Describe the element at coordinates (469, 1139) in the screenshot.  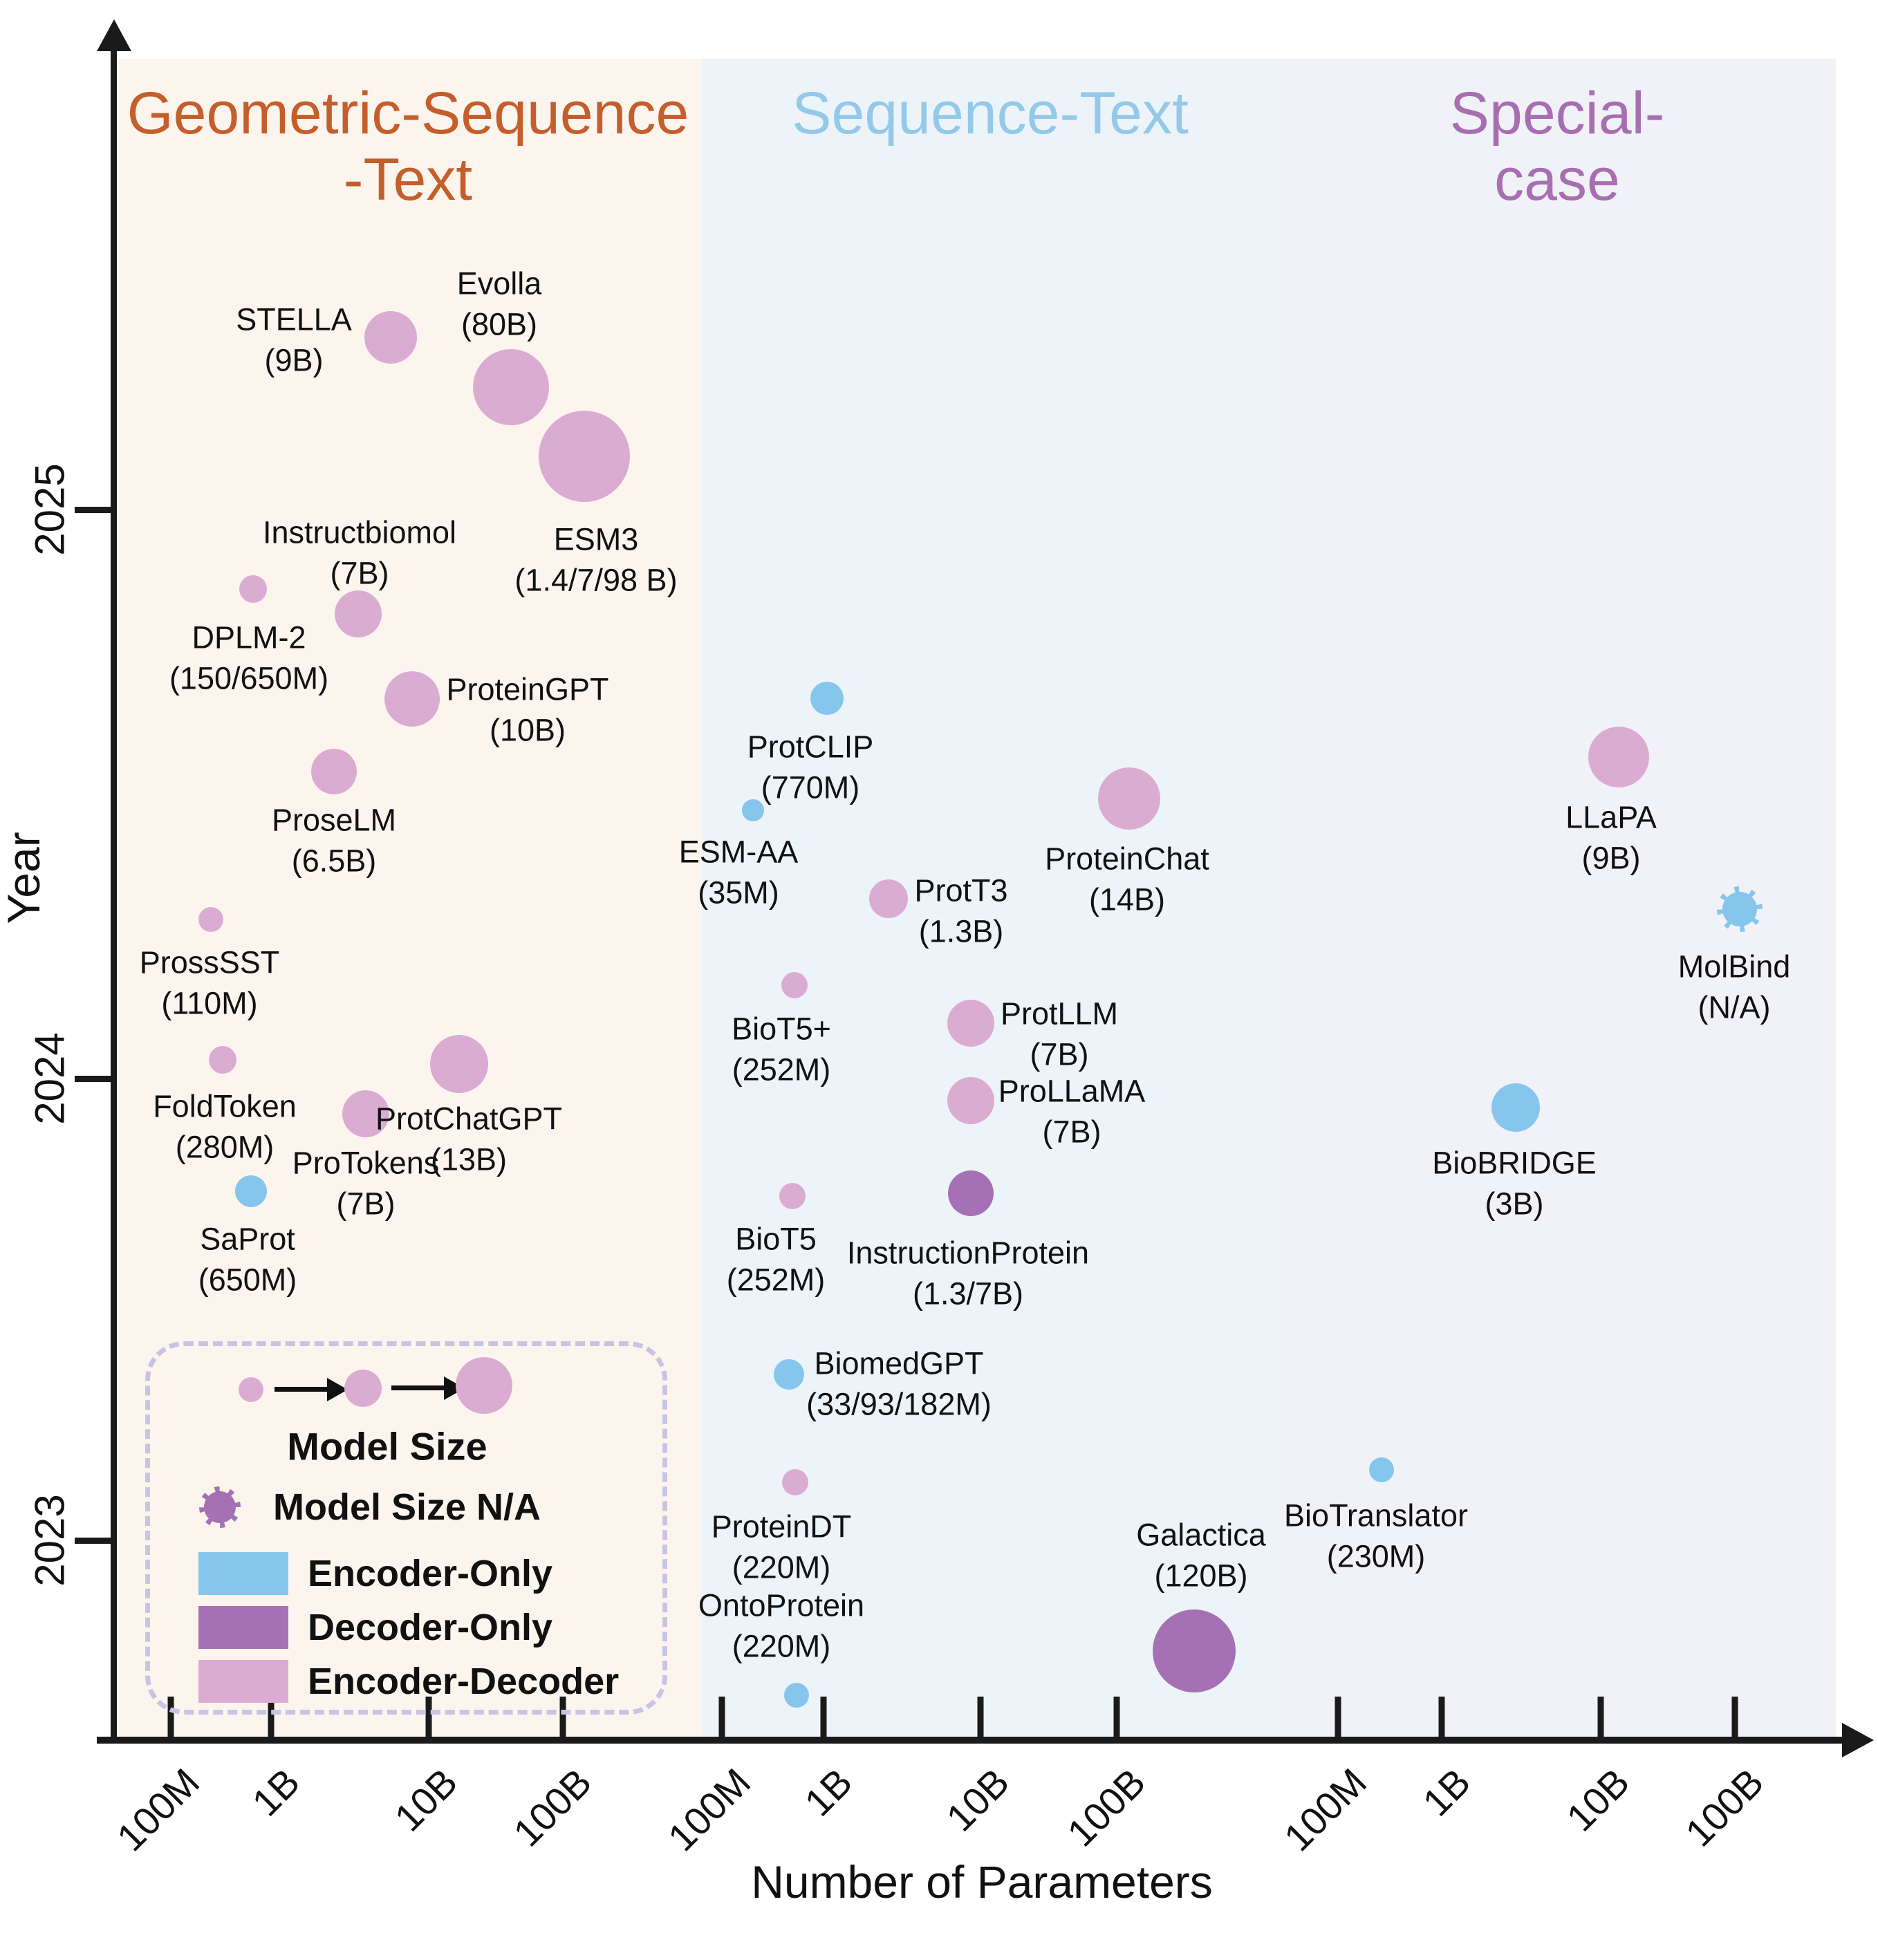
I see `model-label-protchatgpt: ProtChatGPT (13B)` at that location.